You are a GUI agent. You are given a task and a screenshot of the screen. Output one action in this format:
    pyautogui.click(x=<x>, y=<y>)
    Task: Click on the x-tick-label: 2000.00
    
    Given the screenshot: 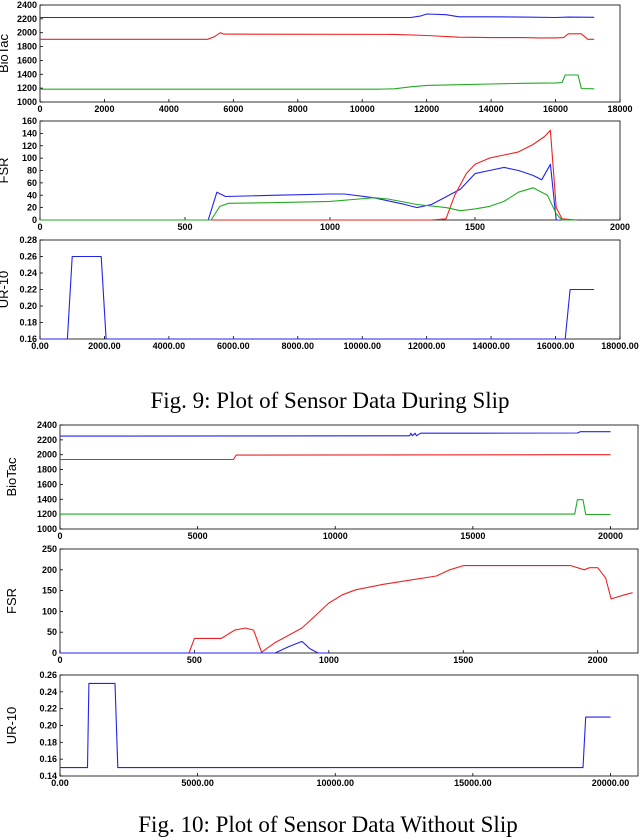 What is the action you would take?
    pyautogui.click(x=104, y=346)
    